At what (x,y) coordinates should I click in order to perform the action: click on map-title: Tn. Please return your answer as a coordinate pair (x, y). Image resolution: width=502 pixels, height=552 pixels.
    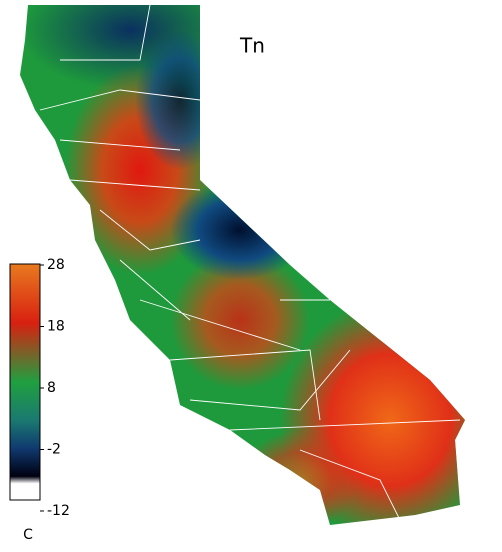
    Looking at the image, I should click on (252, 46).